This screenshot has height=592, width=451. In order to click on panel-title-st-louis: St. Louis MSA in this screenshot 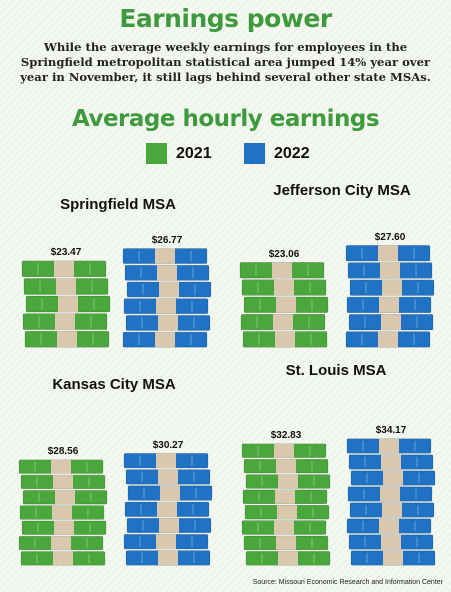, I will do `click(336, 370)`.